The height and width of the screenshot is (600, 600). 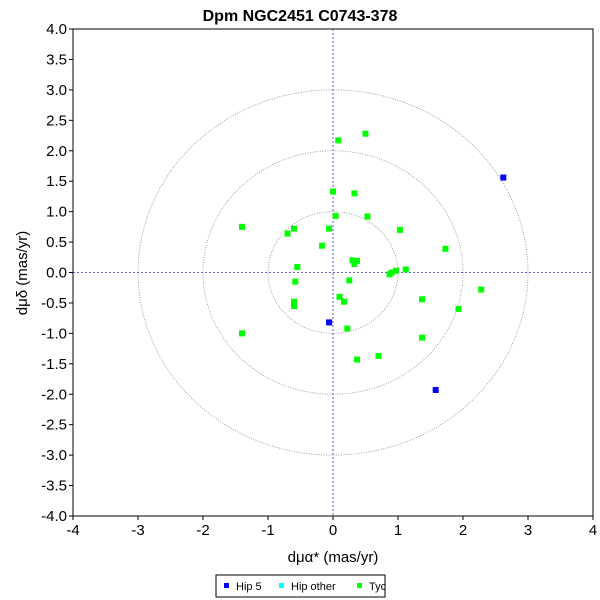 What do you see at coordinates (54, 303) in the screenshot?
I see `y-tick-label: -0.5` at bounding box center [54, 303].